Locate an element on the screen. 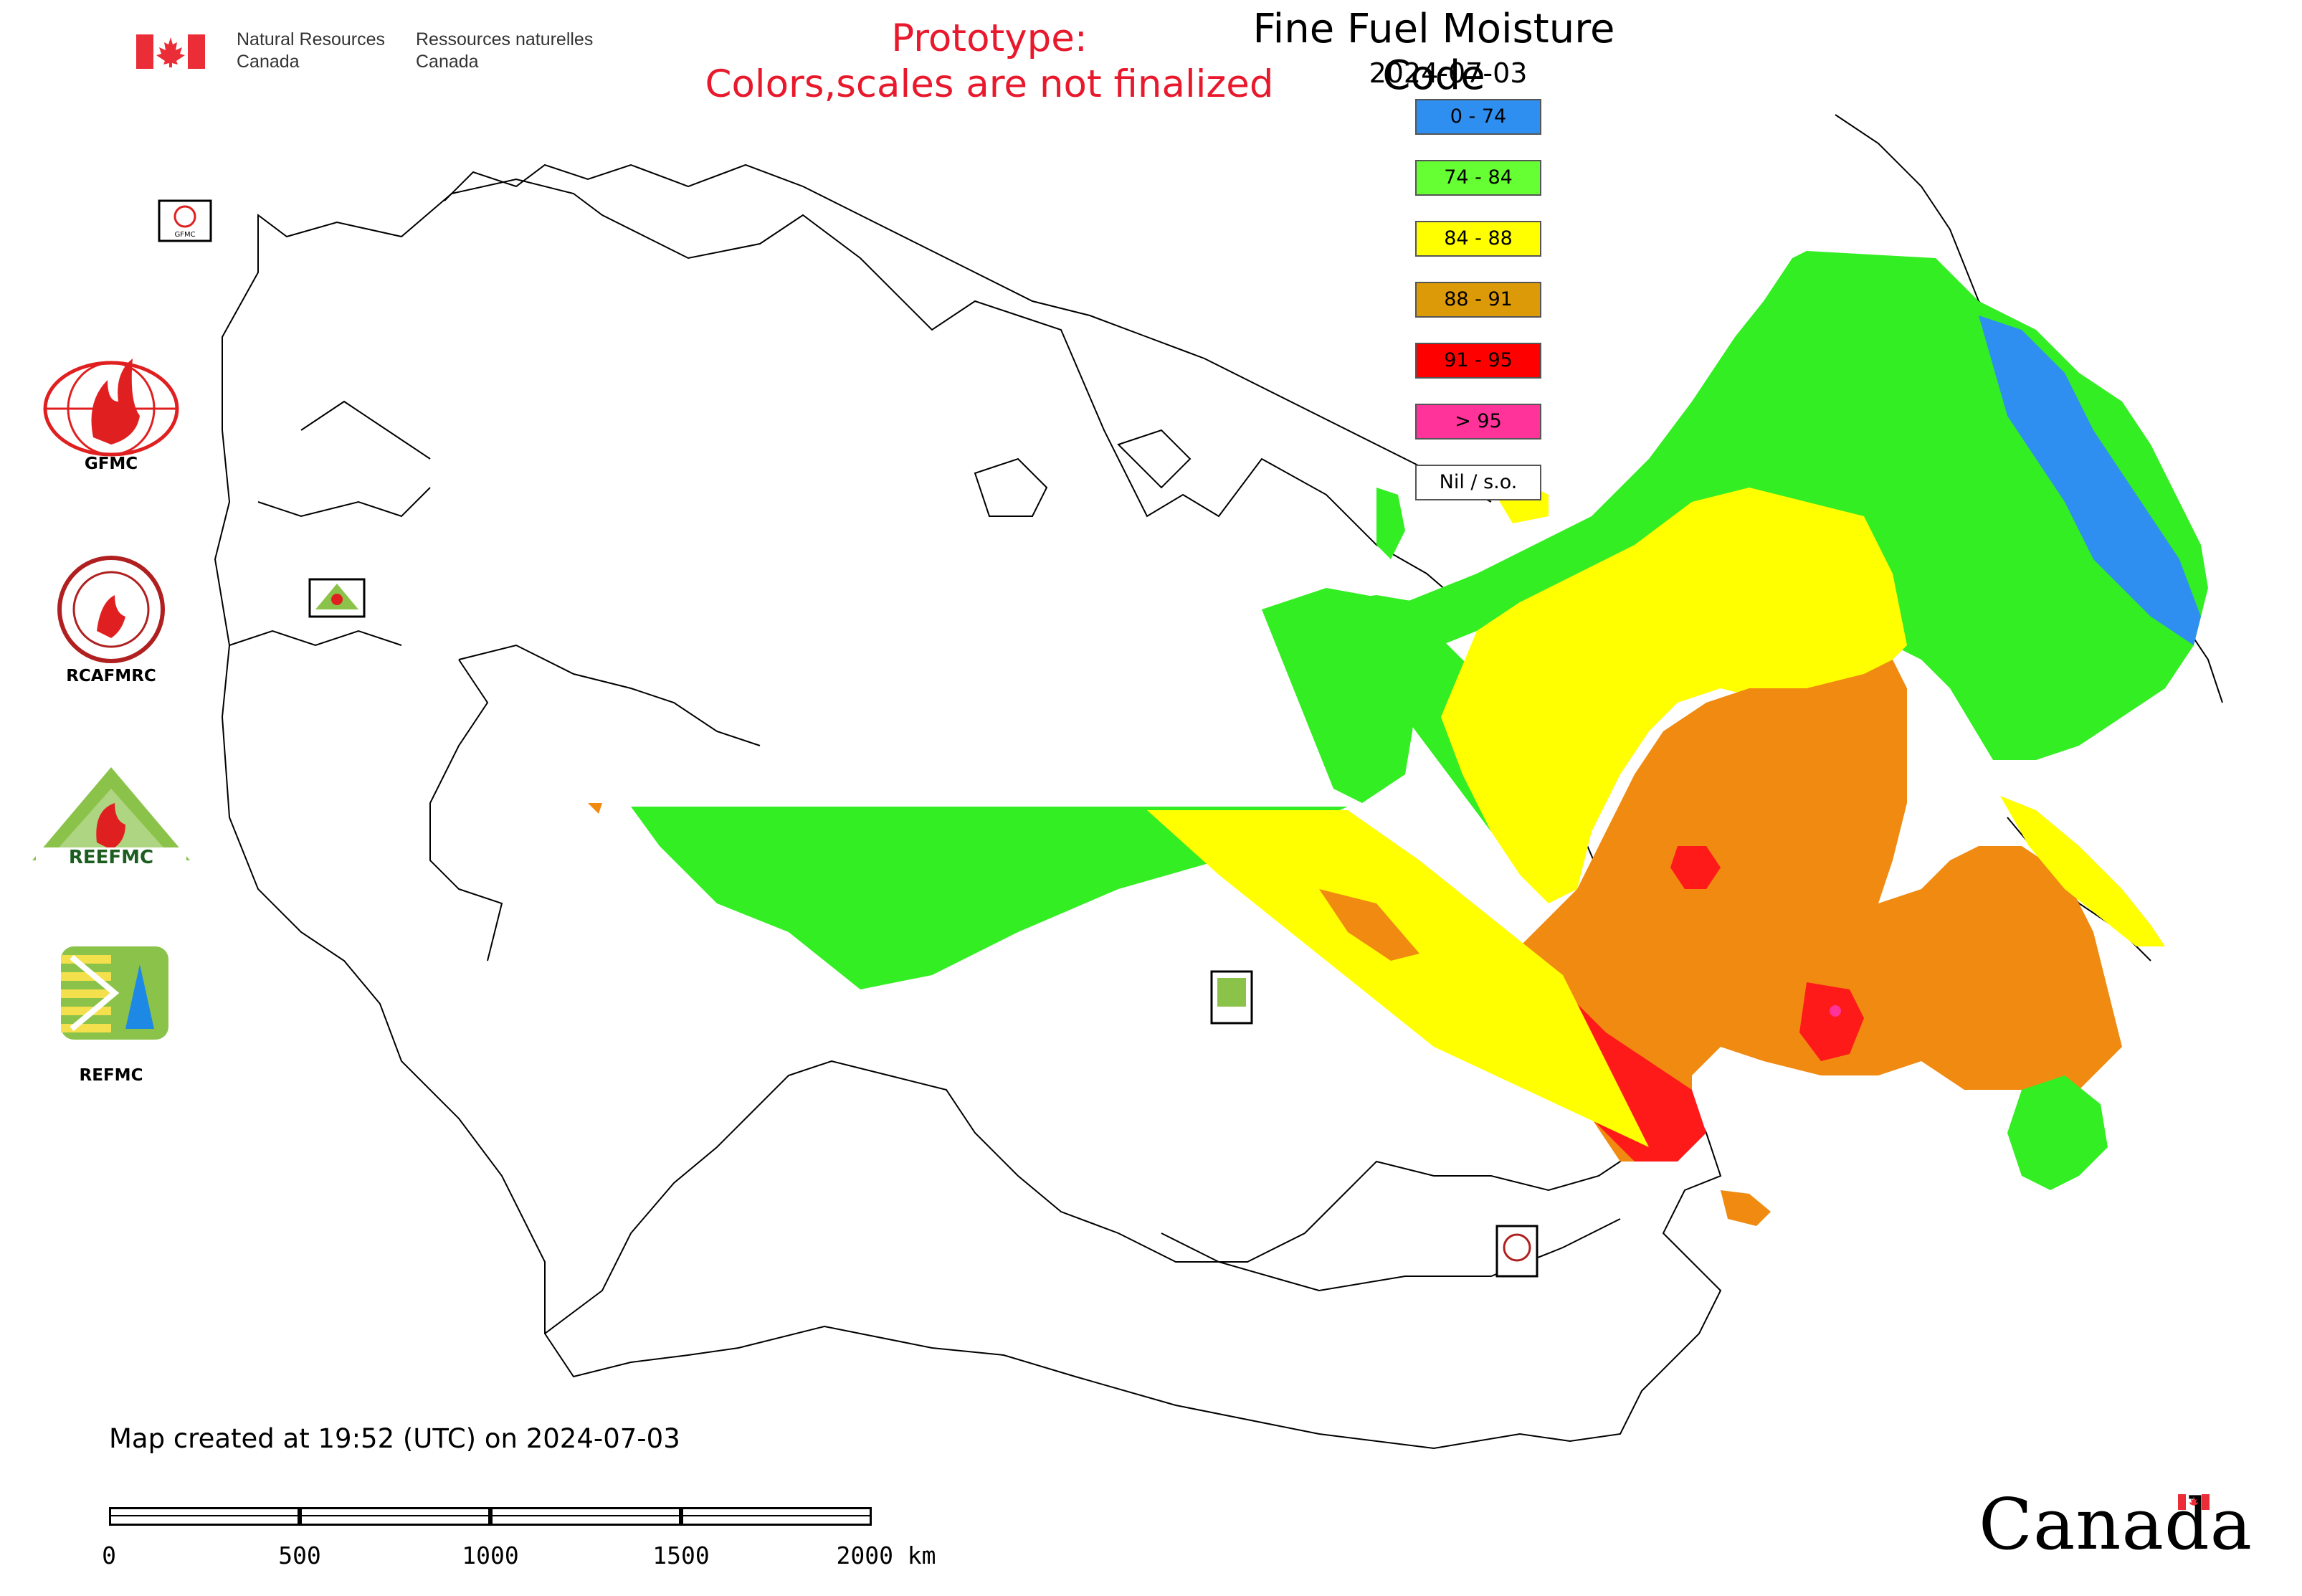  legend-item-84-88: 84 - 88 is located at coordinates (1478, 239).